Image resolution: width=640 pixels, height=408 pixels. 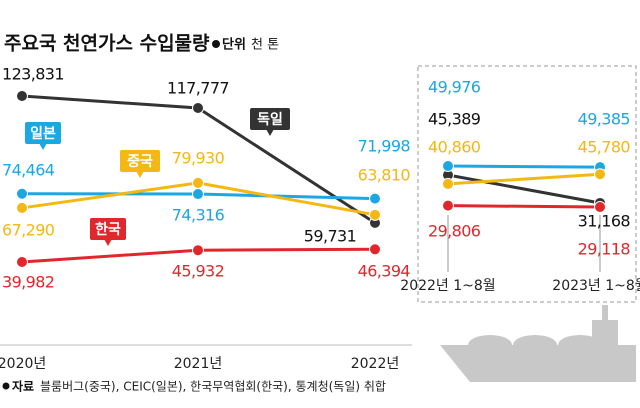 I want to click on data-label: 29,118, so click(x=604, y=249).